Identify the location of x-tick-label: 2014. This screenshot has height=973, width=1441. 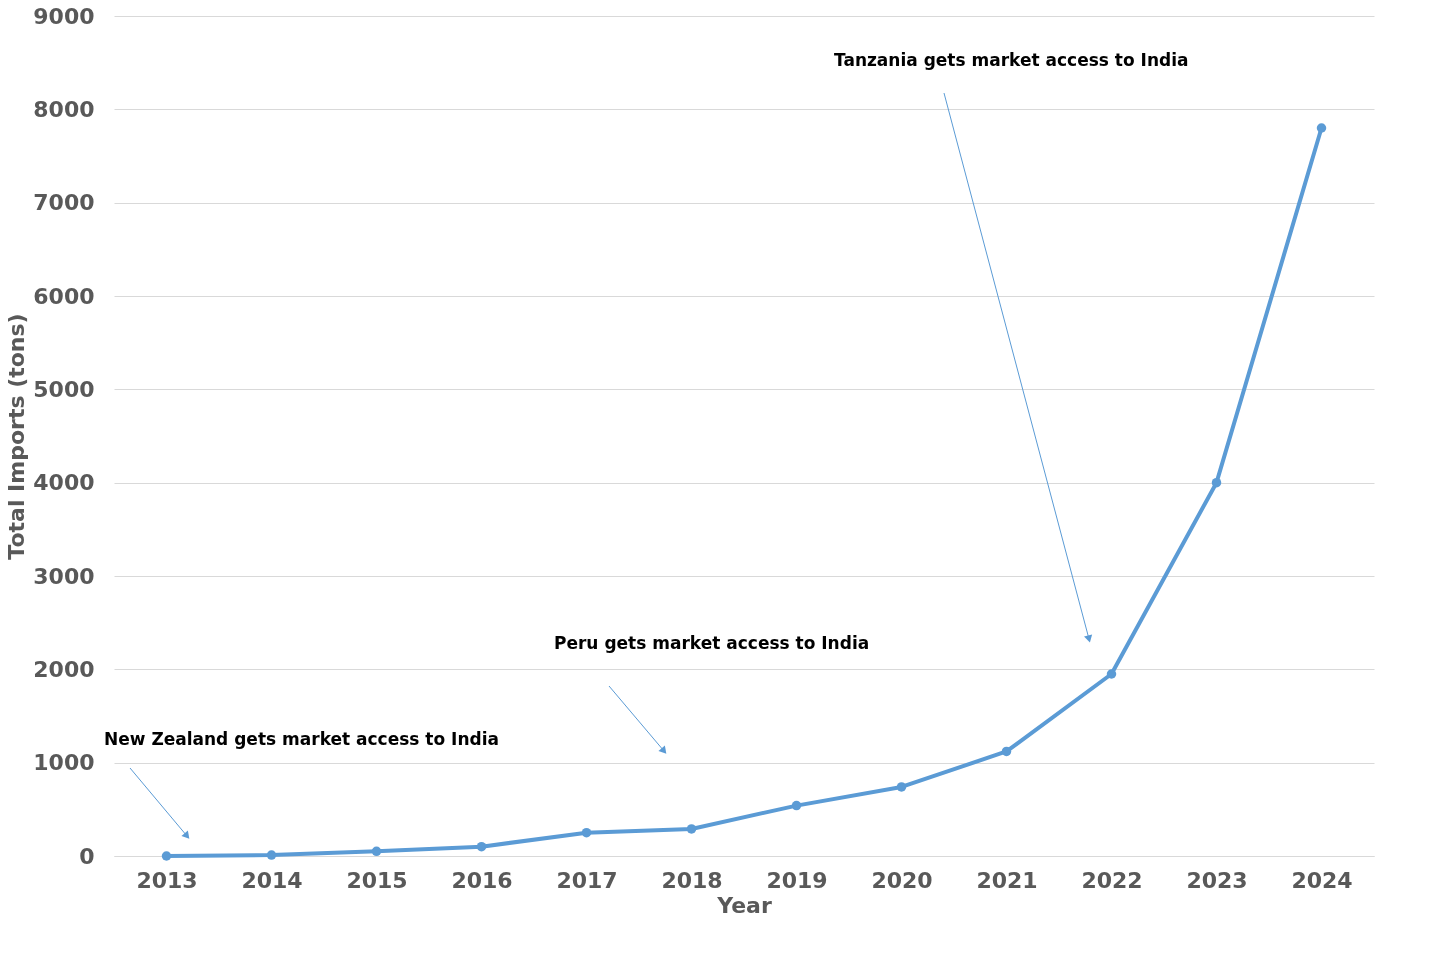
(272, 880).